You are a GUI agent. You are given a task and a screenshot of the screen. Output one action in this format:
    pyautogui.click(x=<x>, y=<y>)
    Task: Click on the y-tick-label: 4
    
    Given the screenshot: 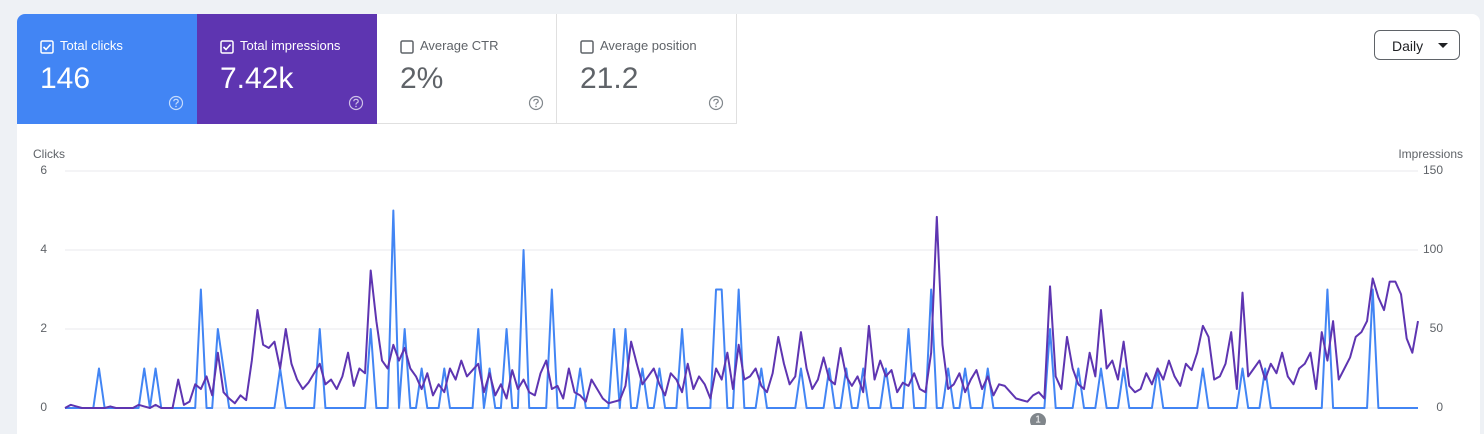 What is the action you would take?
    pyautogui.click(x=43, y=249)
    